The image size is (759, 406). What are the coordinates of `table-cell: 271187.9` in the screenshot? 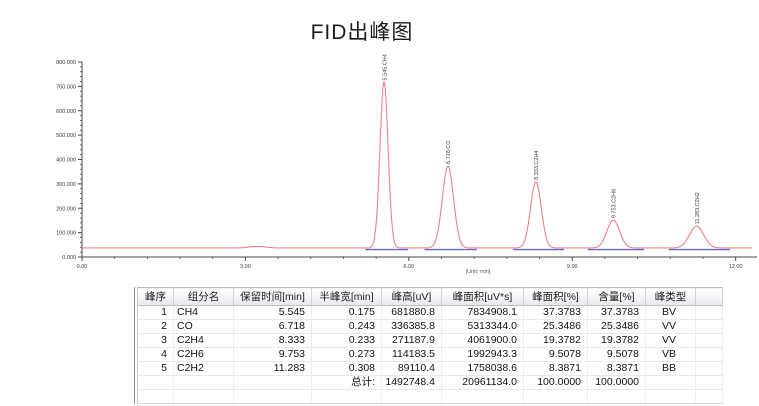 It's located at (411, 340).